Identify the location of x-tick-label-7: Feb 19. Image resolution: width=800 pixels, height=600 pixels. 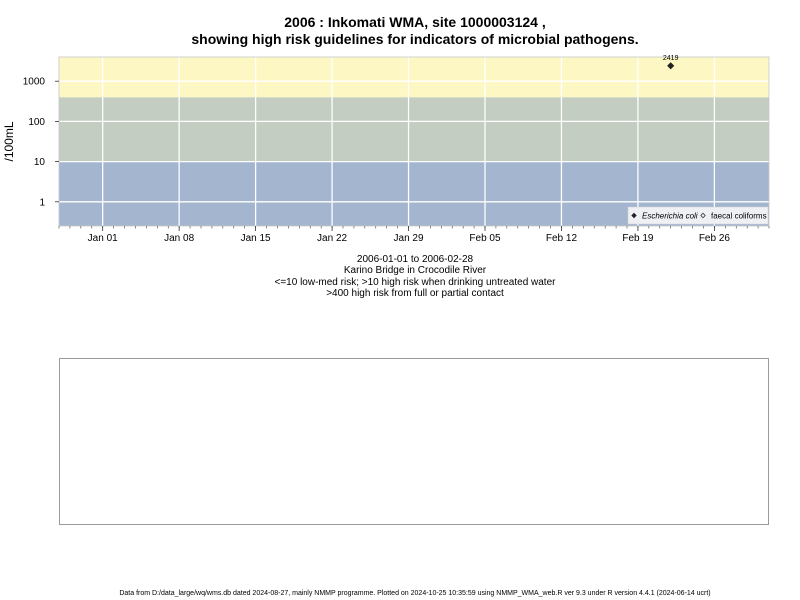
(638, 238).